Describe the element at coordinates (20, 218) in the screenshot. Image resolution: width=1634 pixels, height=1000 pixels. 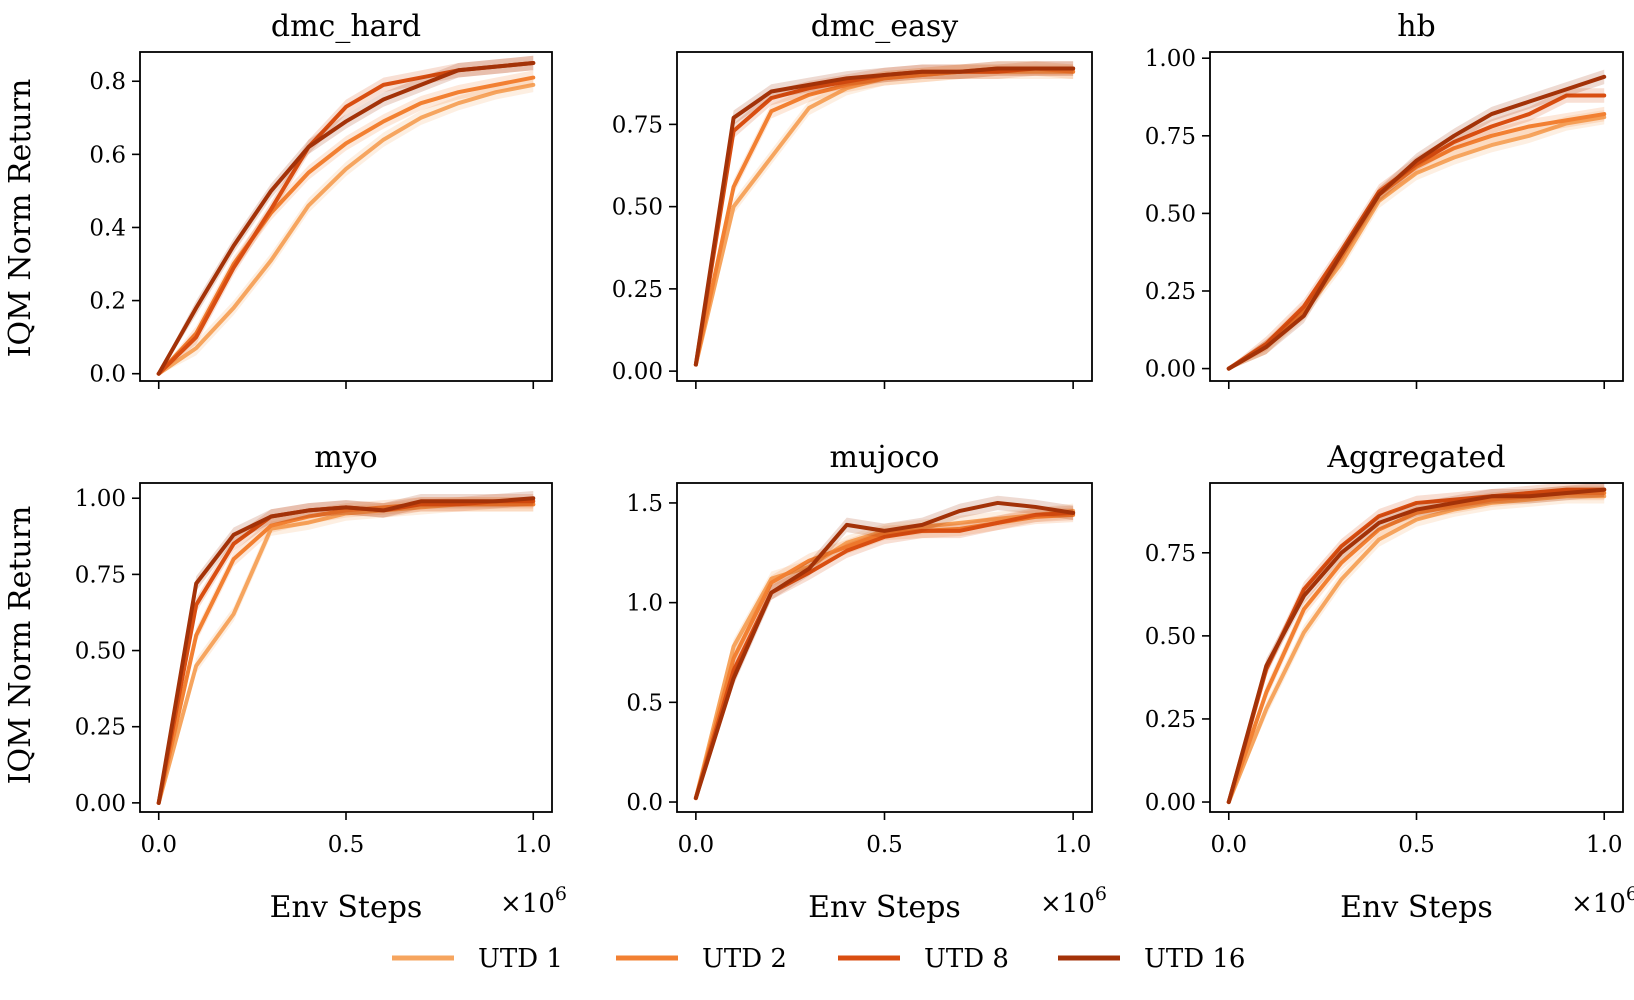
I see `y-axis-label-top: IQM Norm Return` at that location.